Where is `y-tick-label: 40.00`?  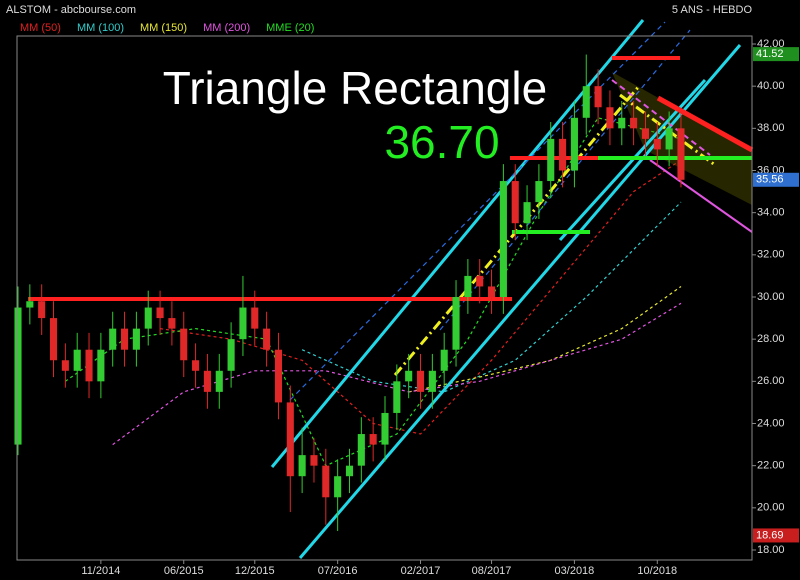
y-tick-label: 40.00 is located at coordinates (771, 86).